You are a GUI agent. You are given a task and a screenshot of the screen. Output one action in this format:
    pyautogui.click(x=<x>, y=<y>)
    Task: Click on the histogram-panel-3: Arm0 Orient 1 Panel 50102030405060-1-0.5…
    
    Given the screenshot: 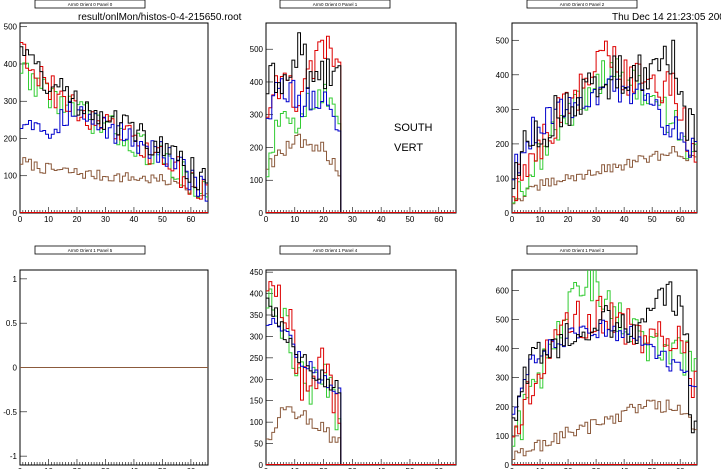 What is the action you would take?
    pyautogui.click(x=106, y=357)
    